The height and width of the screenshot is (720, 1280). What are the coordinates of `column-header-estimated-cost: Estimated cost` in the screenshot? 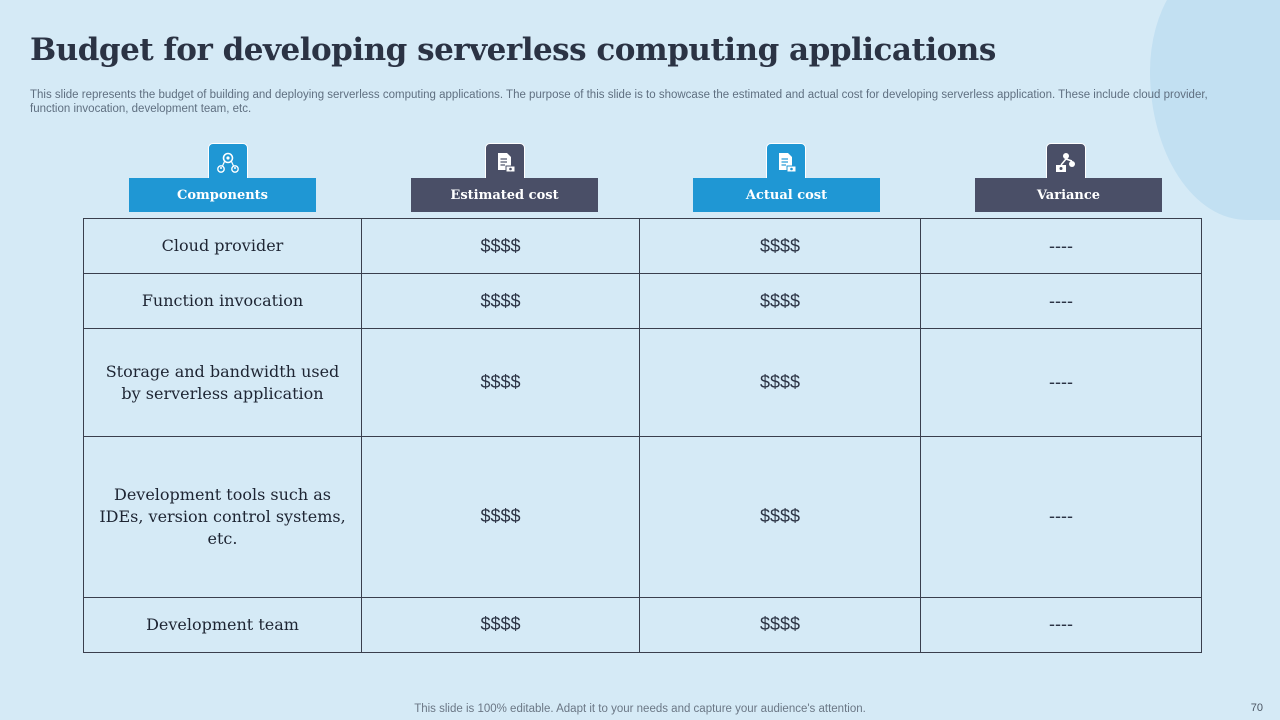 It's located at (504, 195).